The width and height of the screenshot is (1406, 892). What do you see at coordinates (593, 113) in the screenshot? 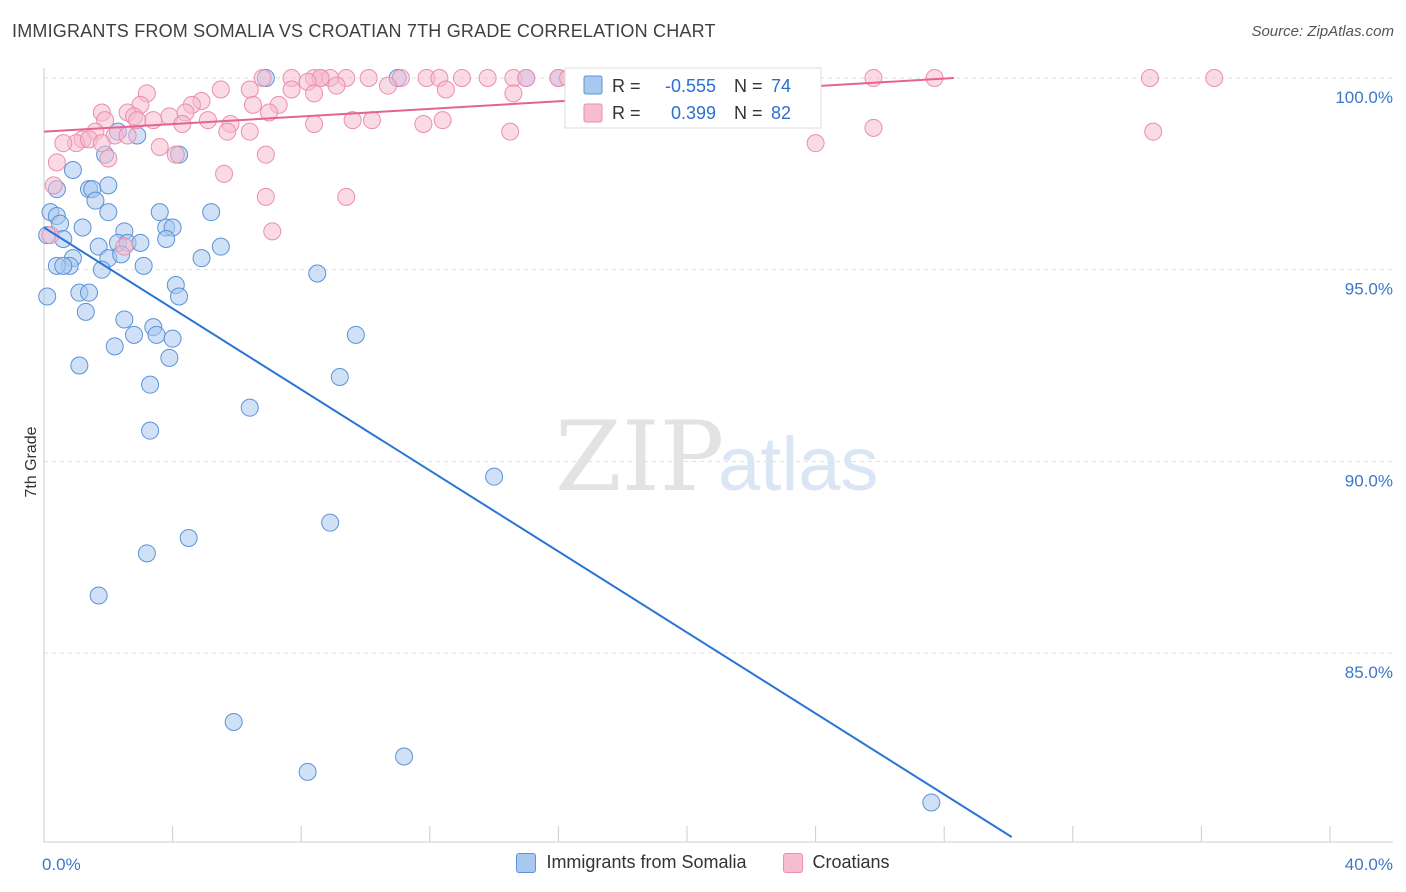
I see `stats-swatch-croatia` at bounding box center [593, 113].